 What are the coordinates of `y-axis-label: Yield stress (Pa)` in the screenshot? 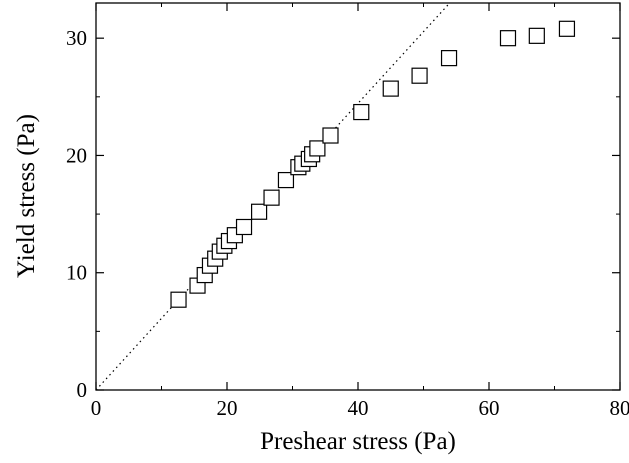 It's located at (26, 196).